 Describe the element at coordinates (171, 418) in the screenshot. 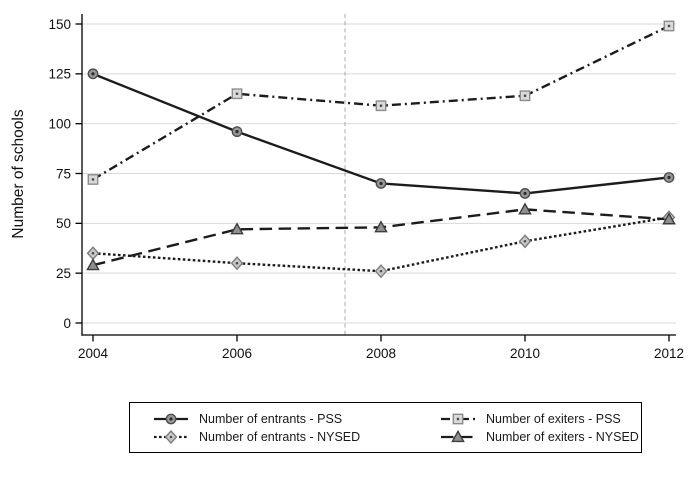

I see `entrants-pss-swatch-icon` at that location.